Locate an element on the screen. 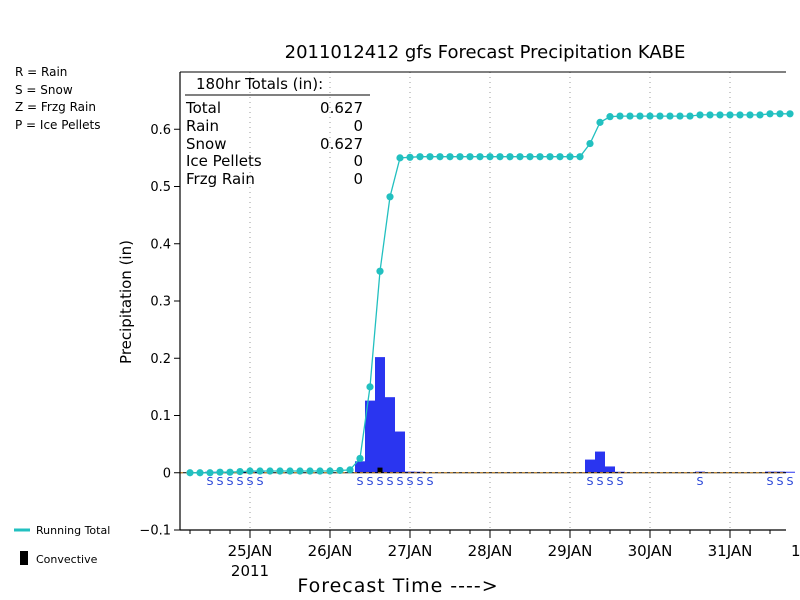  y-tick-label: 0.6 is located at coordinates (160, 130).